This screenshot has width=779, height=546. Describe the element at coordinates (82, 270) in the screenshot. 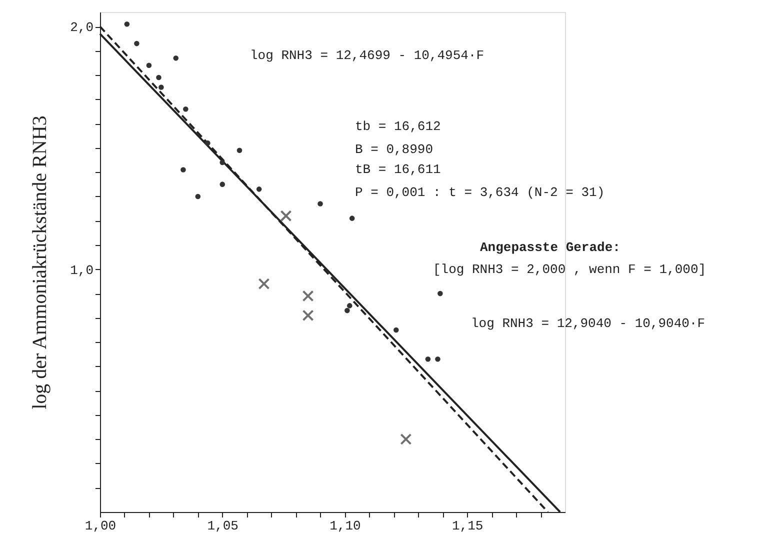

I see `y-tick-label: 1,0` at that location.